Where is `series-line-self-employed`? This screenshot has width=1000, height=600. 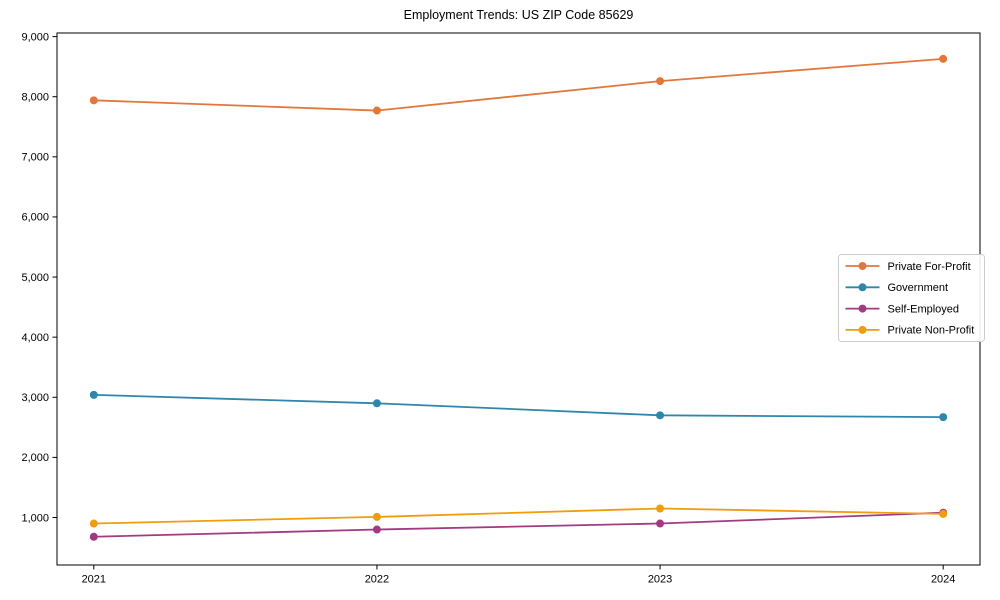
series-line-self-employed is located at coordinates (518, 524).